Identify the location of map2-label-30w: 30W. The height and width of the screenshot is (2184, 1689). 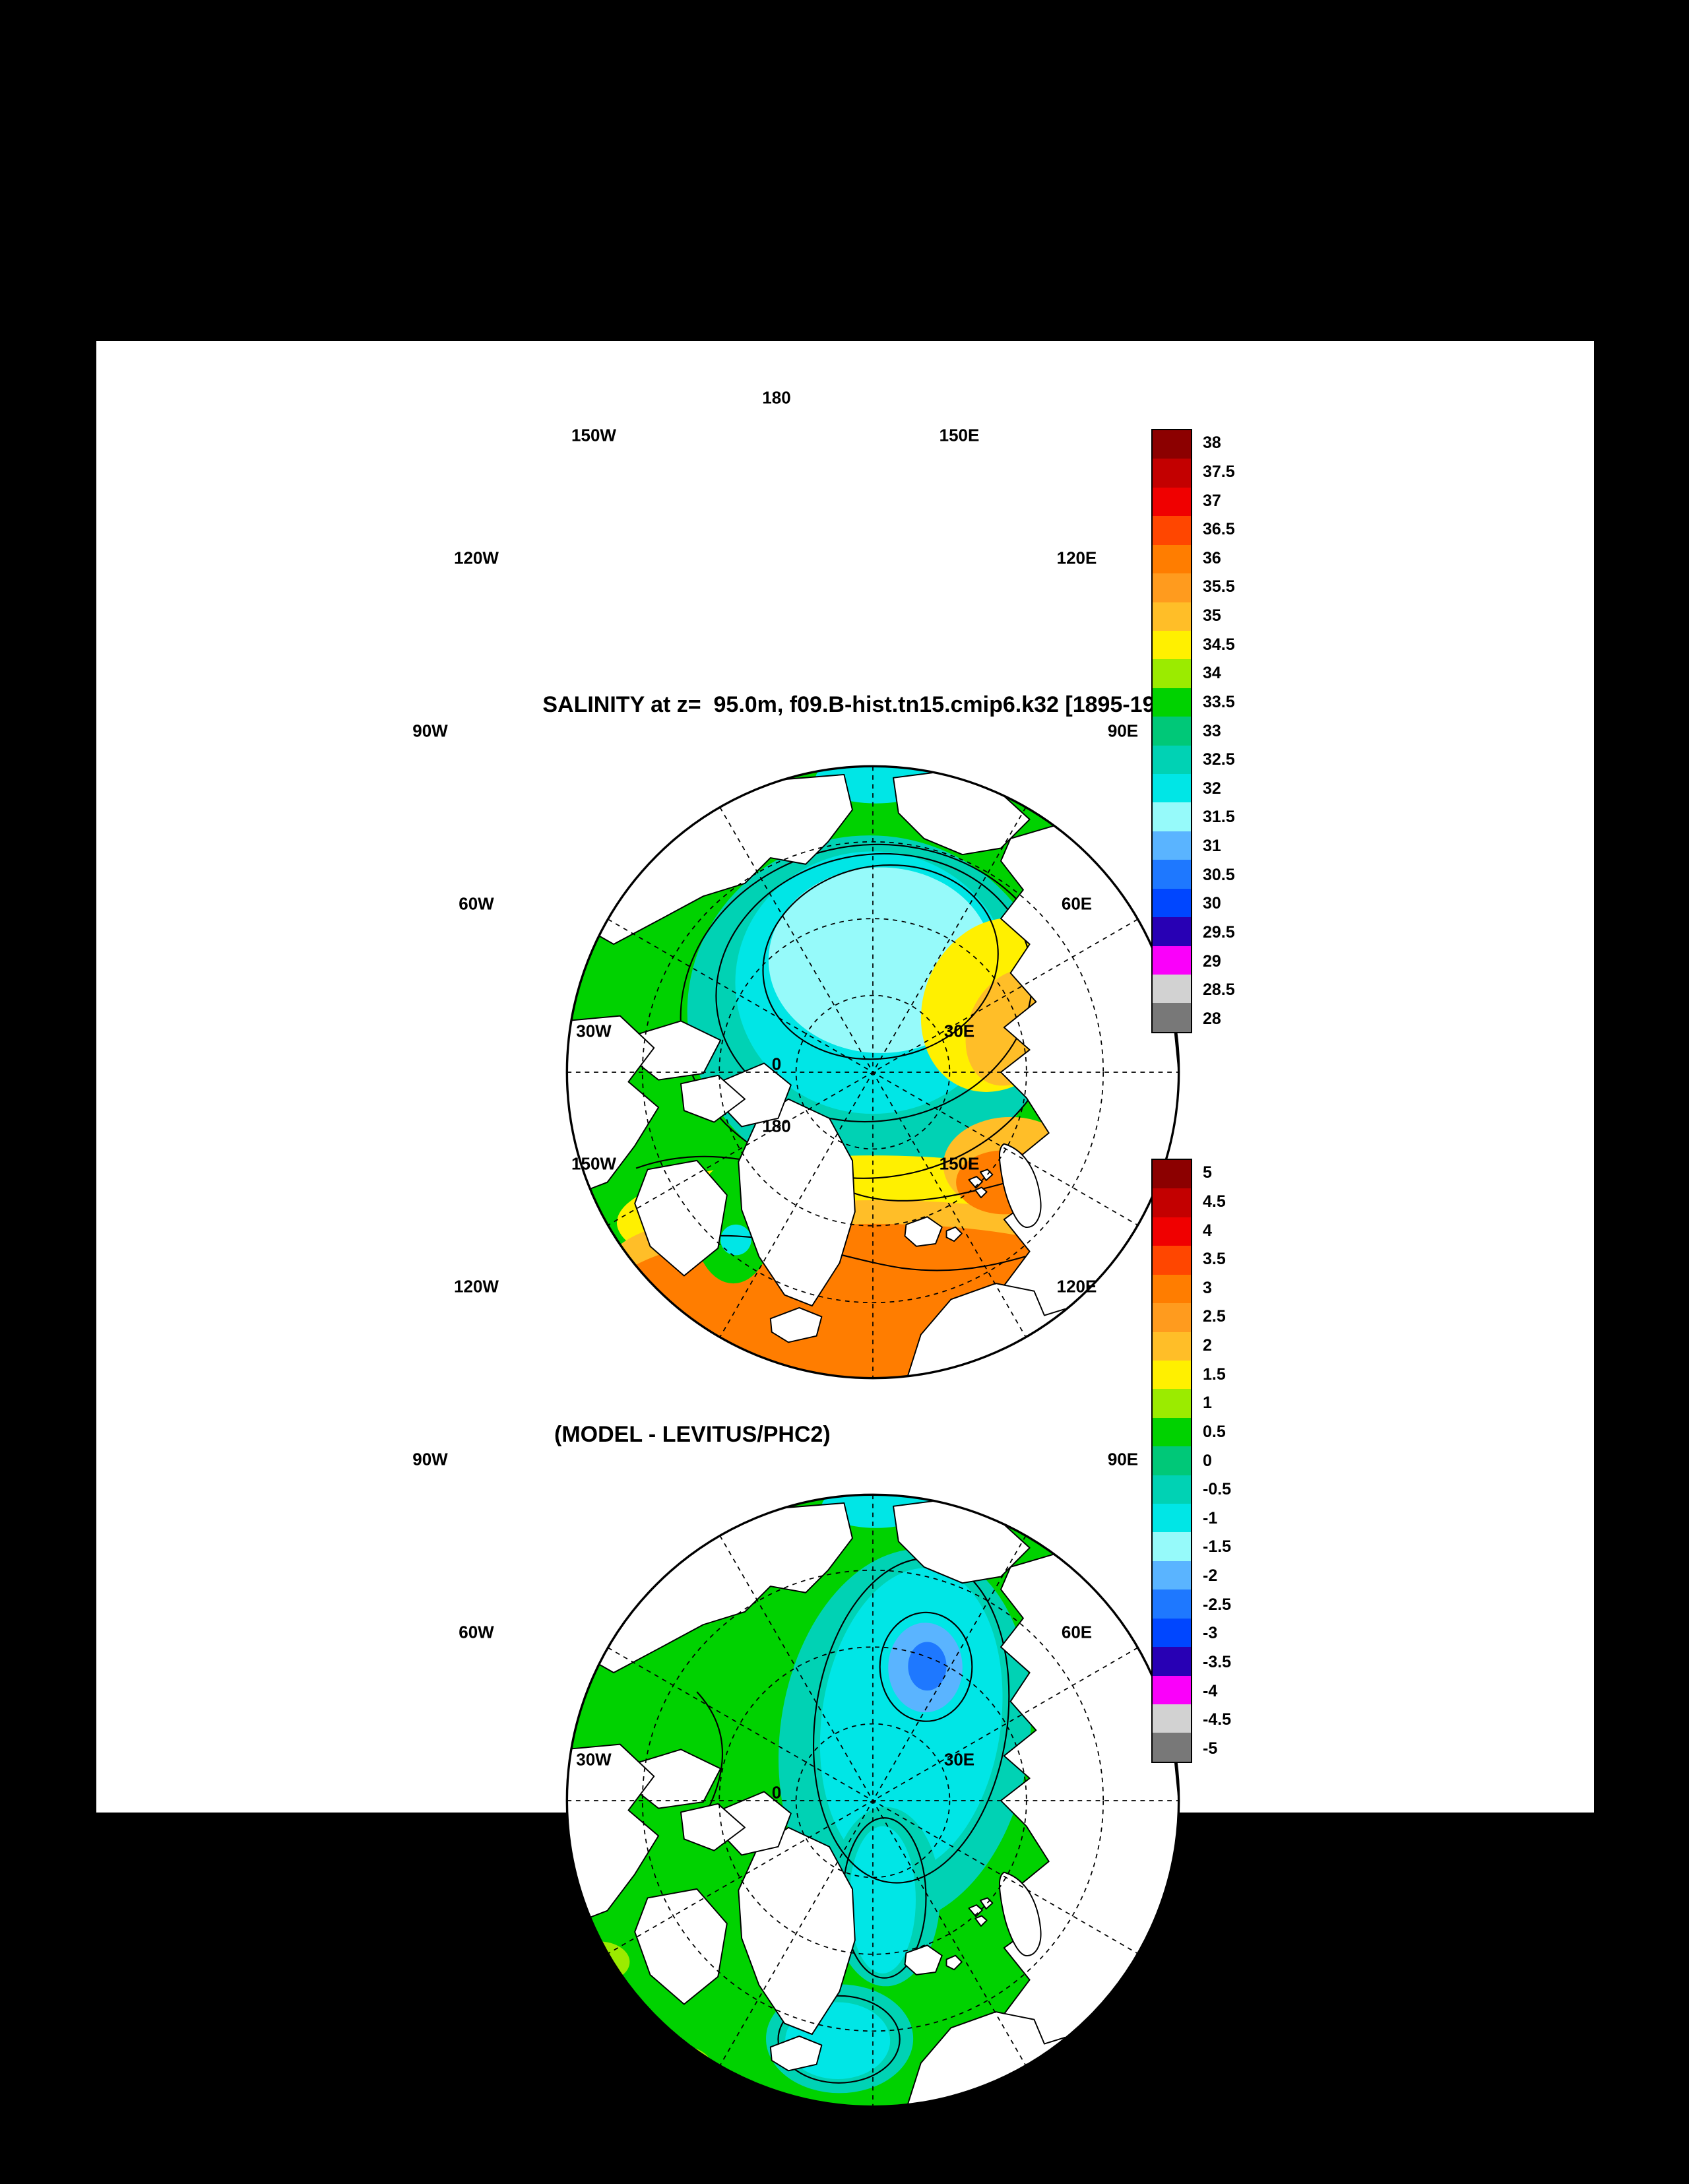
(594, 1759).